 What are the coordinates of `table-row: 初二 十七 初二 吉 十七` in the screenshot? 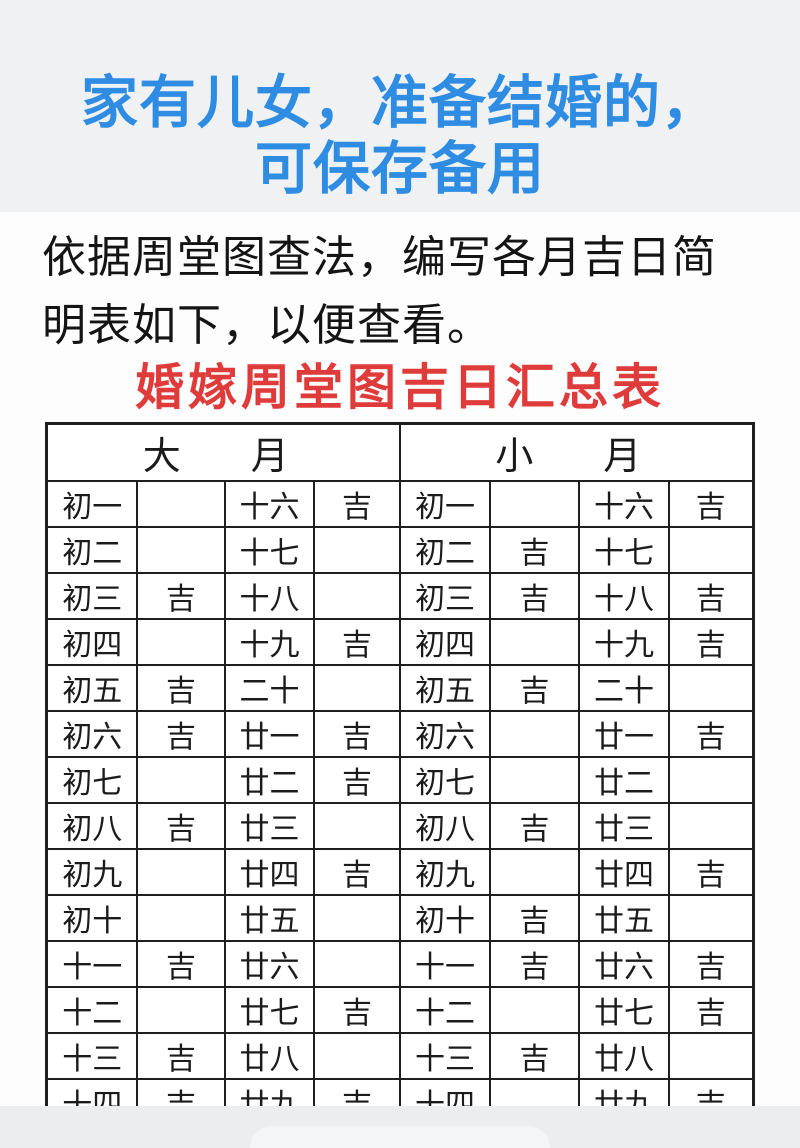 It's located at (400, 550).